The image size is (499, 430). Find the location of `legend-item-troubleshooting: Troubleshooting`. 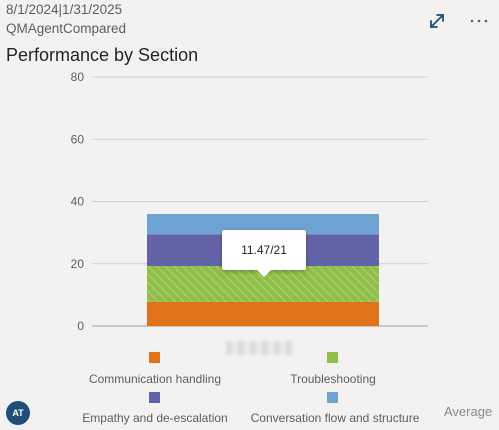

legend-item-troubleshooting: Troubleshooting is located at coordinates (333, 379).